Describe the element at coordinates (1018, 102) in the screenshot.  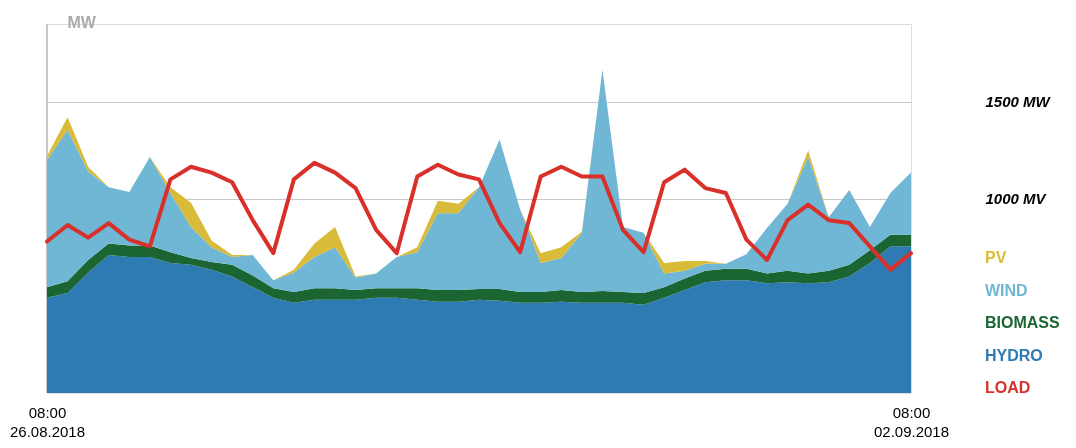
I see `y-tick-label: 1500 MW` at that location.